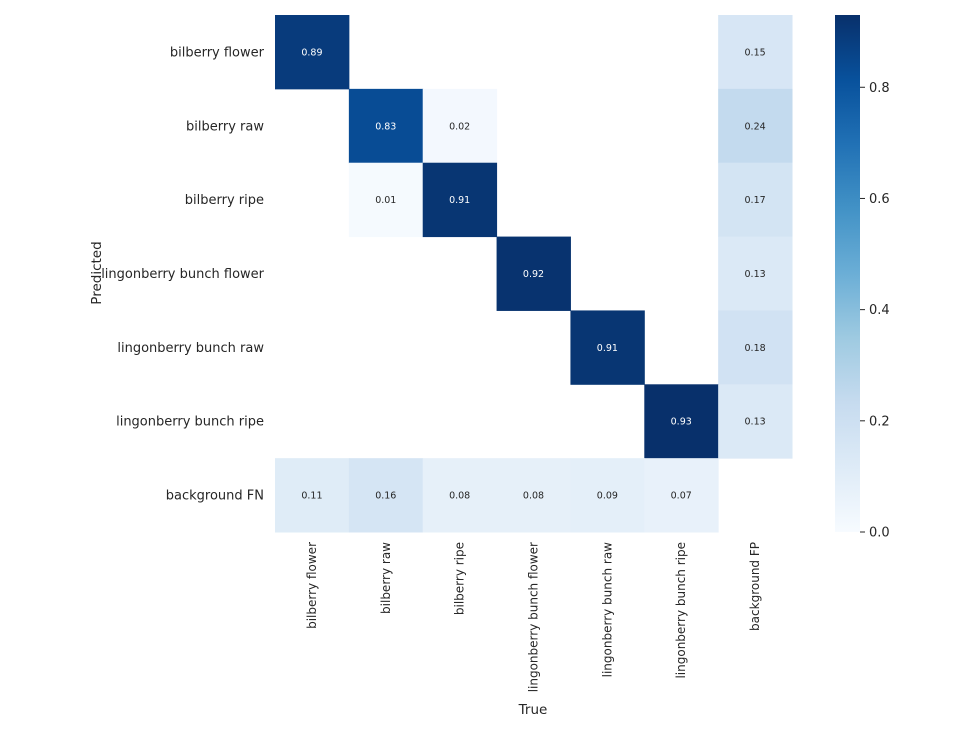 This screenshot has width=975, height=731. Describe the element at coordinates (190, 348) in the screenshot. I see `y-tick-label: lingonberry bunch raw` at that location.